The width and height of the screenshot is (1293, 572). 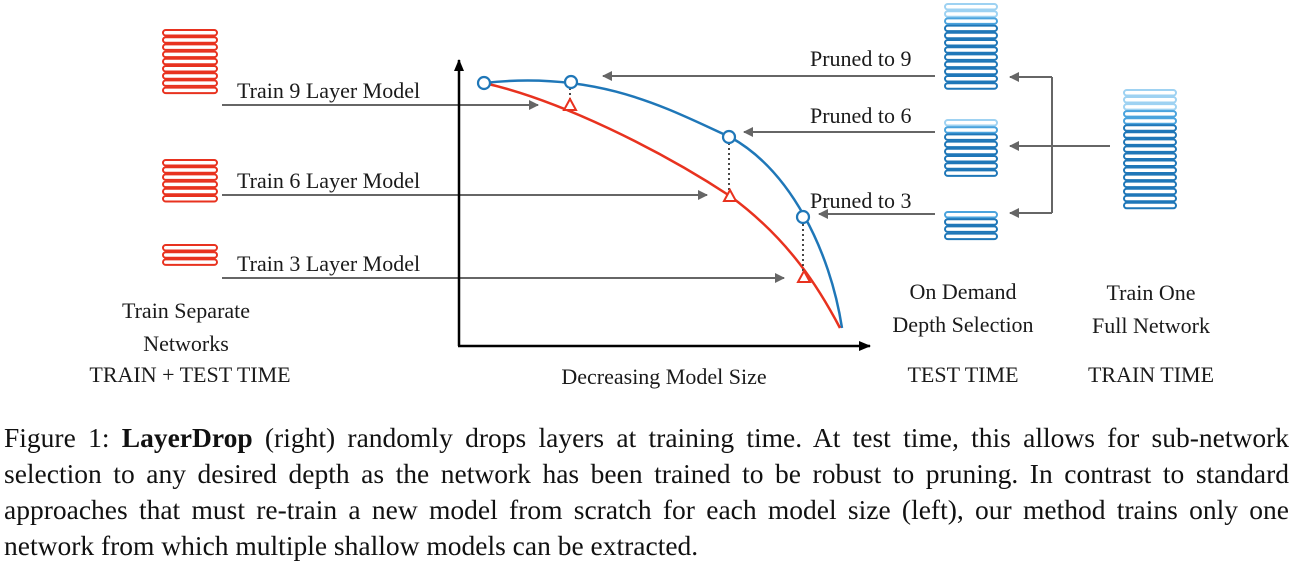 What do you see at coordinates (328, 90) in the screenshot?
I see `train-9-layer-label: Train 9 Layer Model` at bounding box center [328, 90].